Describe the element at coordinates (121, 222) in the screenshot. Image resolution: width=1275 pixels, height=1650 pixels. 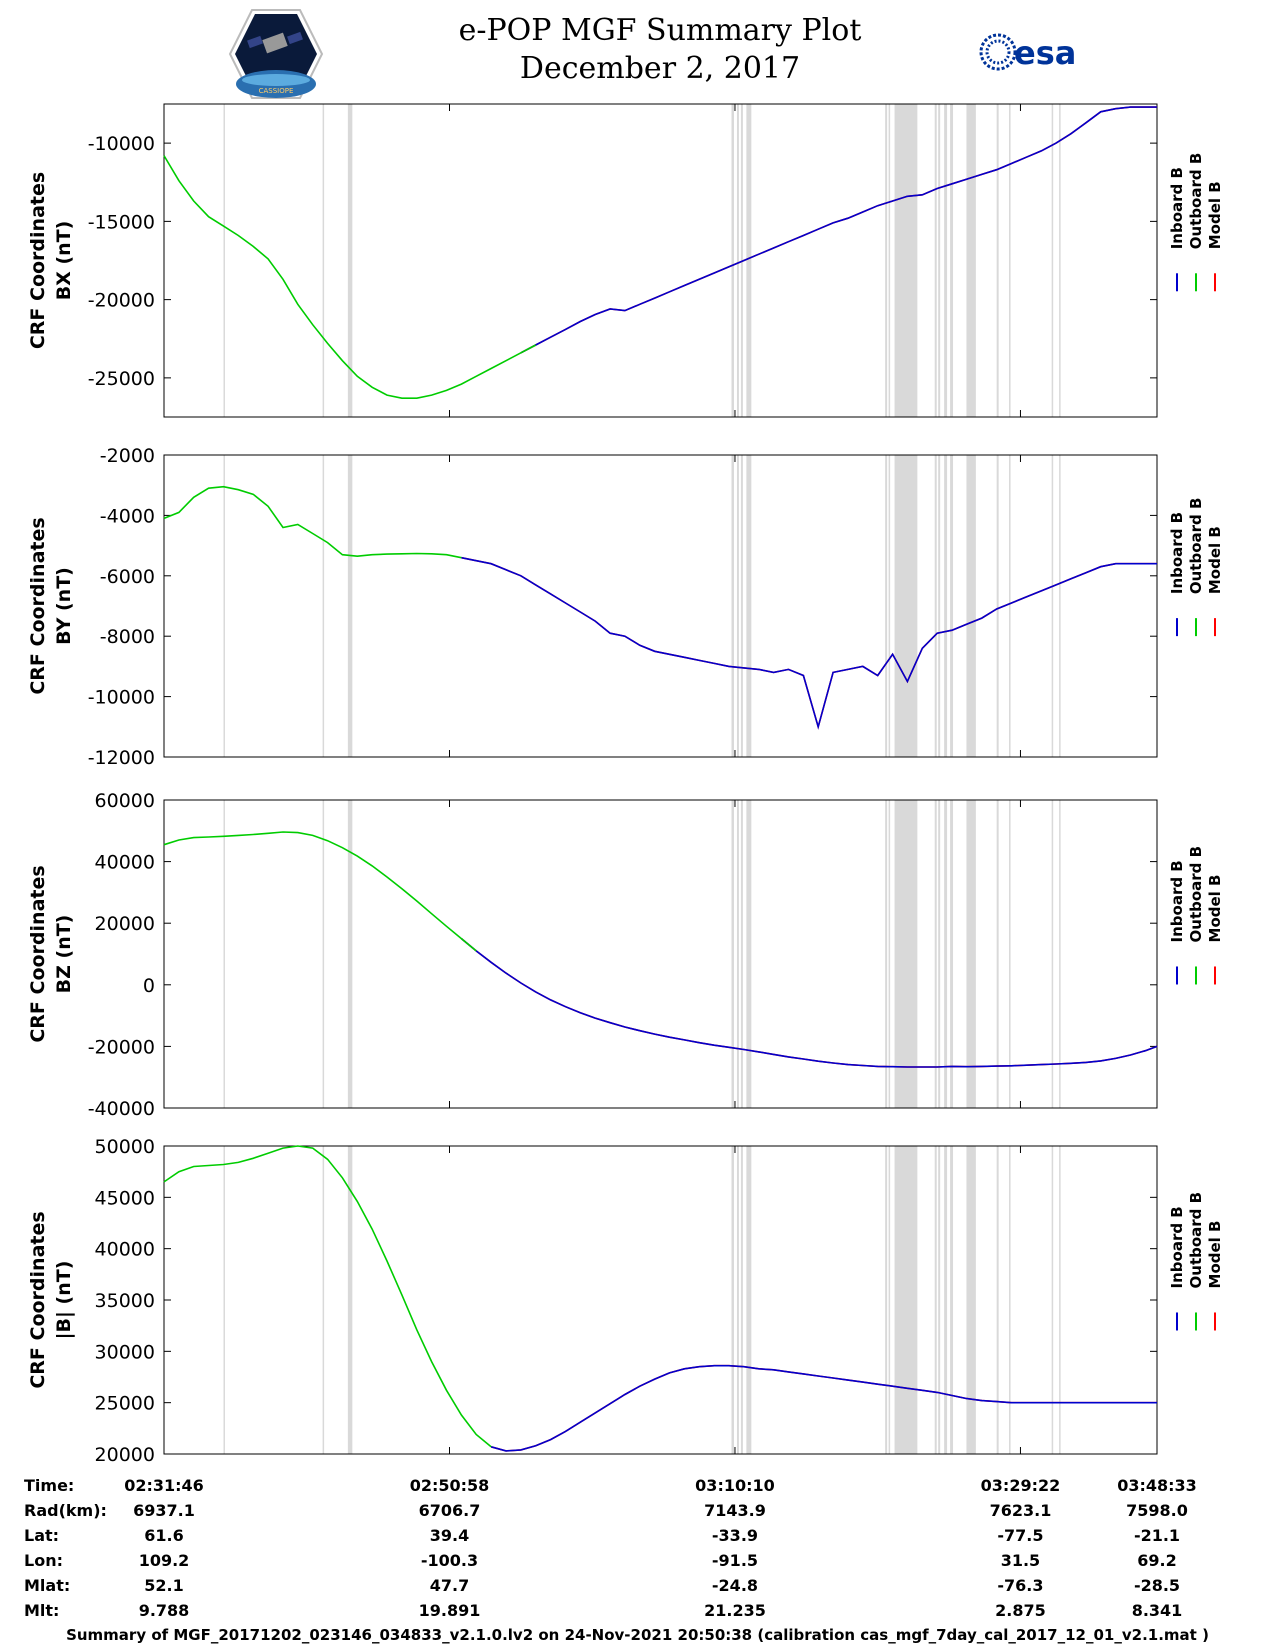
I see `y-tick-label: -15000` at that location.